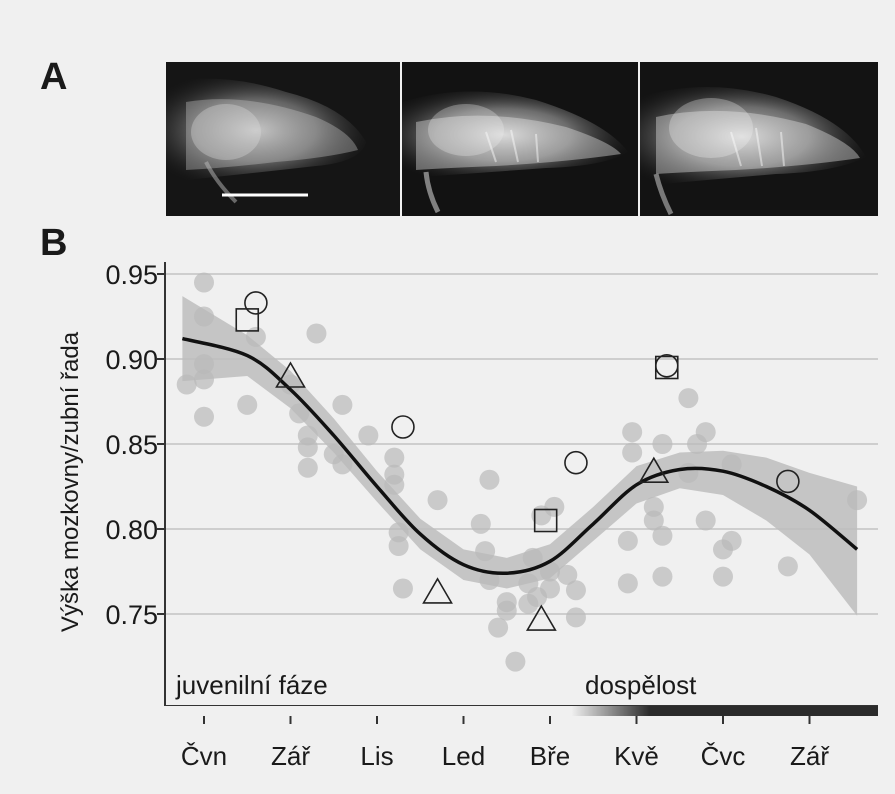 The image size is (895, 794). Describe the element at coordinates (131, 530) in the screenshot. I see `y-tick-label-1: 0.80` at that location.